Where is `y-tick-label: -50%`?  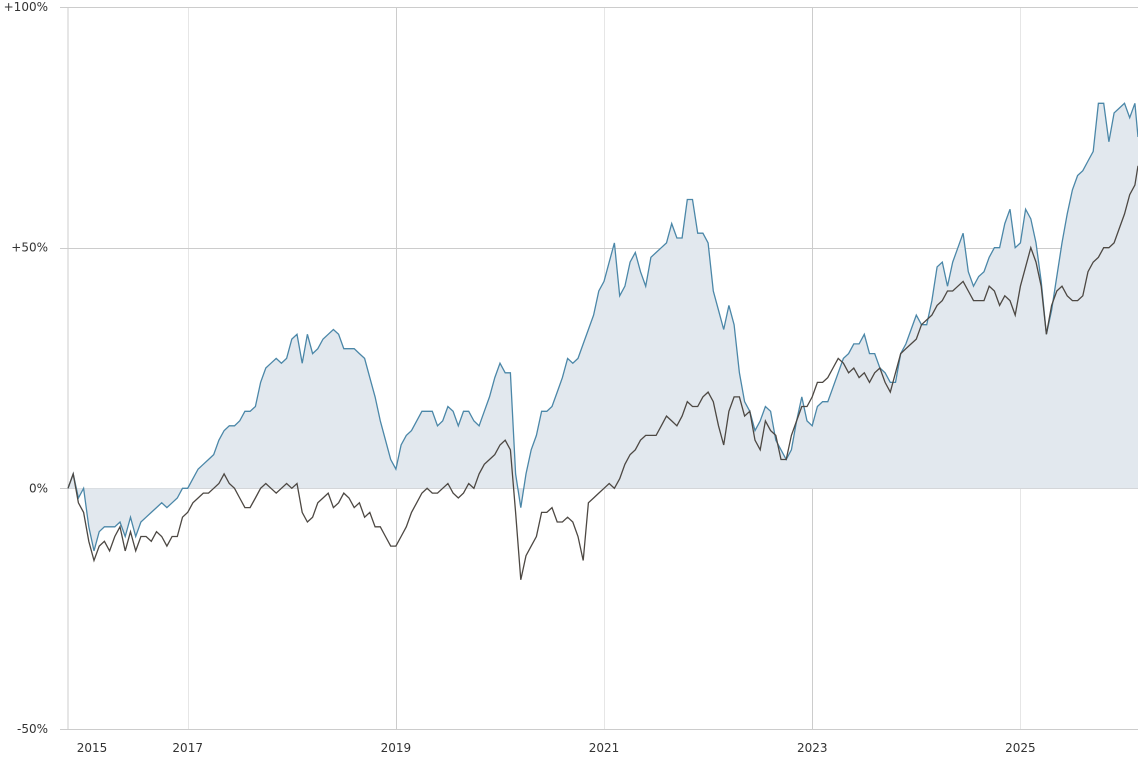 y-tick-label: -50% is located at coordinates (32, 729).